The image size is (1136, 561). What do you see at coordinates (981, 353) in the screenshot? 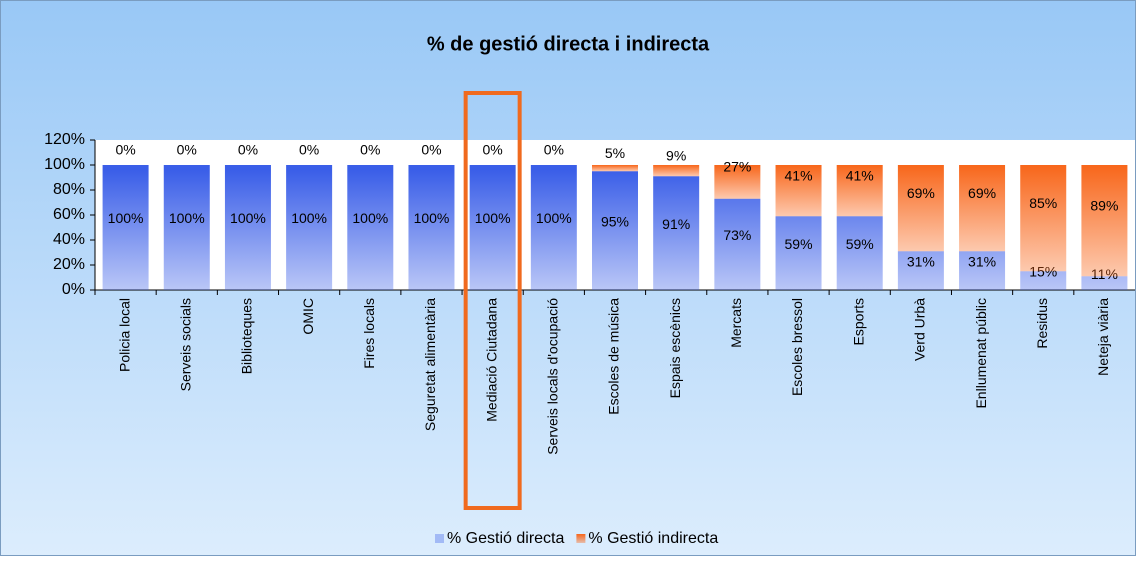
I see `x-tick-label: Enllumenat públic` at bounding box center [981, 353].